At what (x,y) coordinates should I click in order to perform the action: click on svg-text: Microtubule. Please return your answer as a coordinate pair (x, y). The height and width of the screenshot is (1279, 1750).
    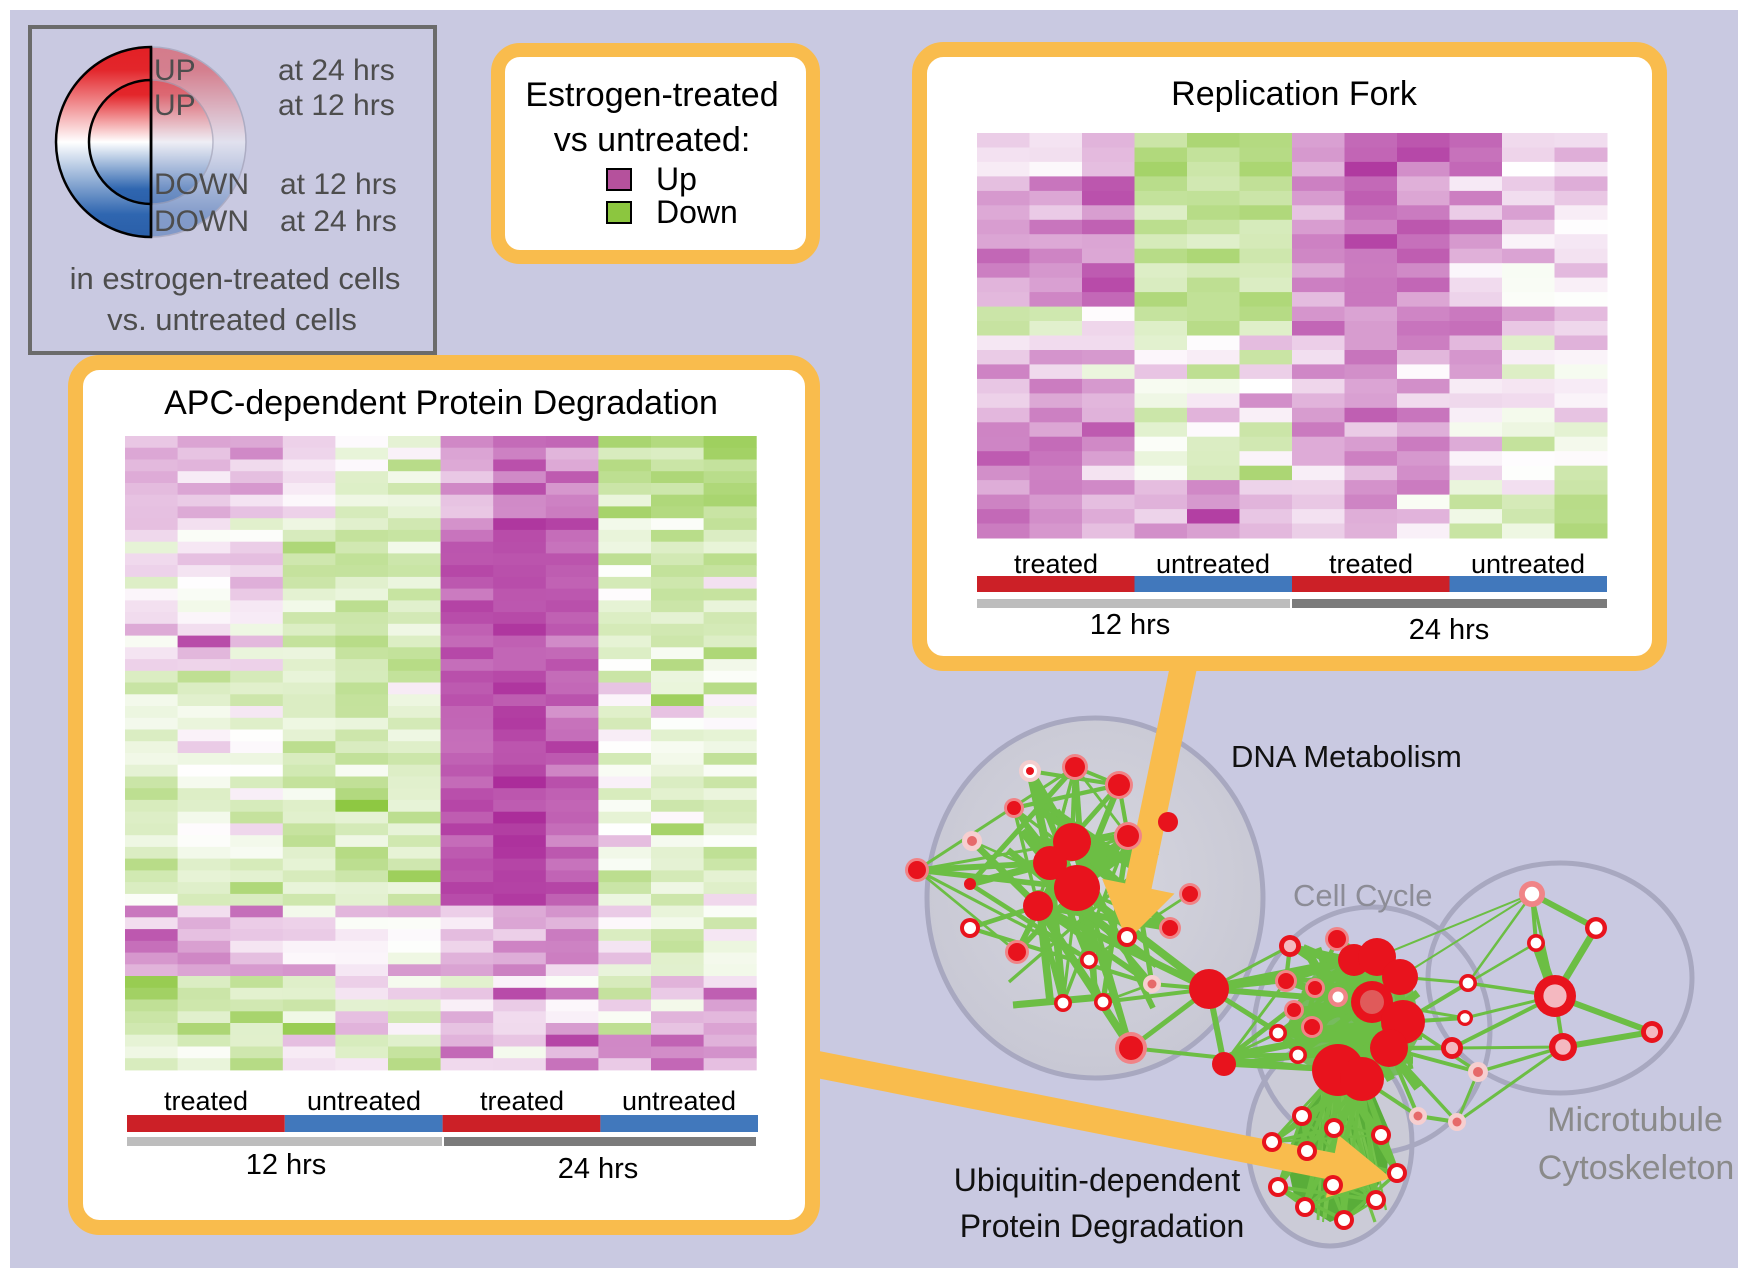
    Looking at the image, I should click on (1635, 1120).